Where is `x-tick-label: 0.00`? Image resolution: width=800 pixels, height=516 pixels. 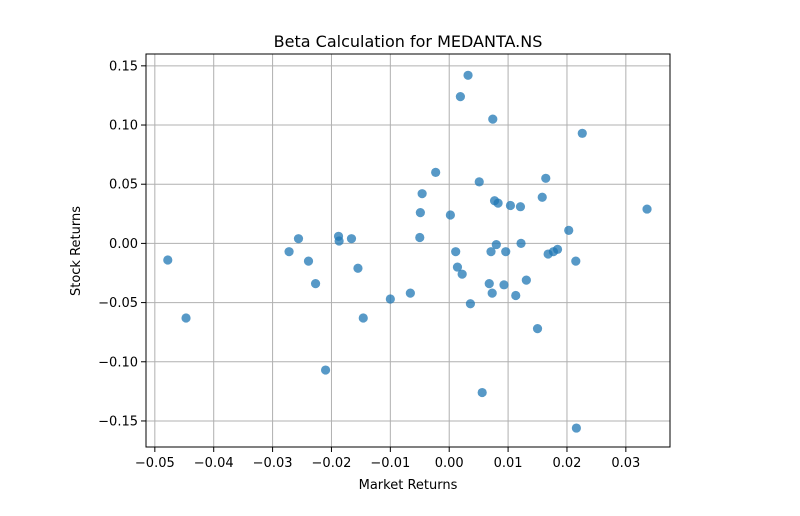
x-tick-label: 0.00 is located at coordinates (449, 463).